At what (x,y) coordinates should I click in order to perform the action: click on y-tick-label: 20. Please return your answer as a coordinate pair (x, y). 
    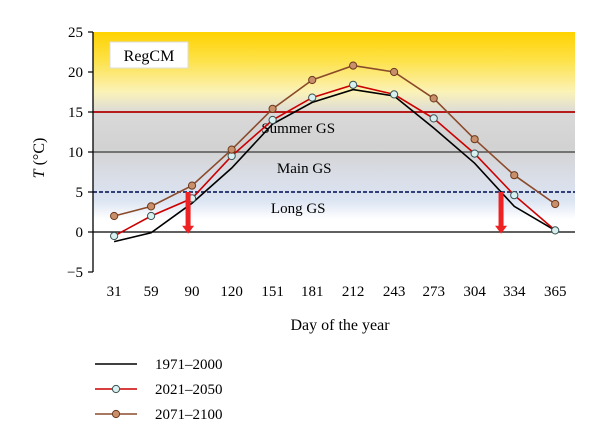
    Looking at the image, I should click on (75, 73).